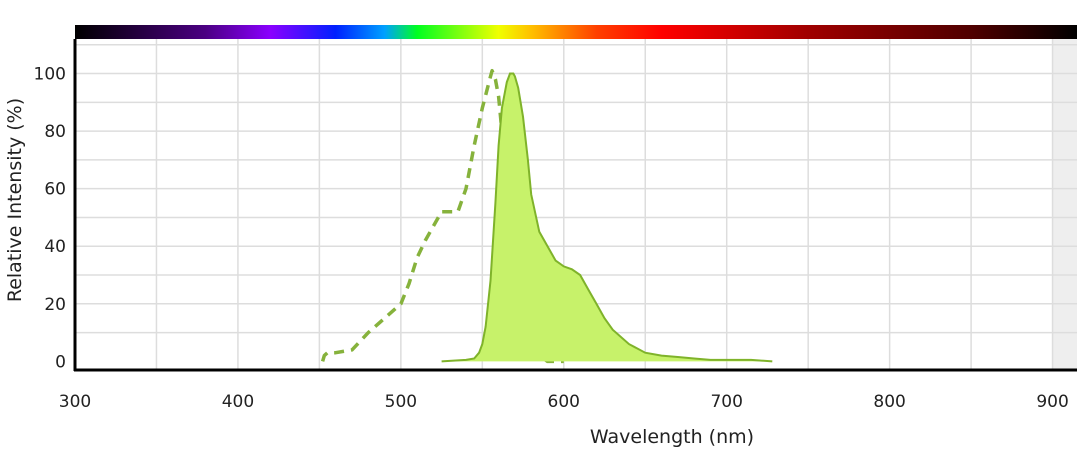 This screenshot has height=450, width=1077. Describe the element at coordinates (50, 75) in the screenshot. I see `y-tick-label: 100` at that location.